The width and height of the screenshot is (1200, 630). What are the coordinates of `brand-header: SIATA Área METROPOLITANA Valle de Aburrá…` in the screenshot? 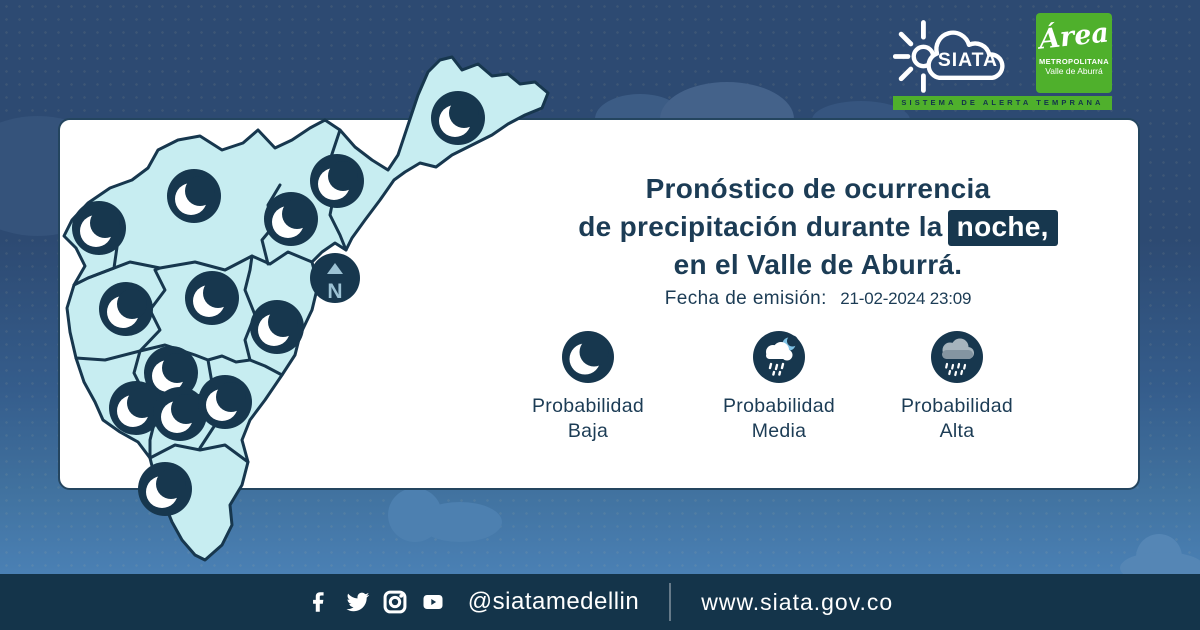 It's located at (1004, 60).